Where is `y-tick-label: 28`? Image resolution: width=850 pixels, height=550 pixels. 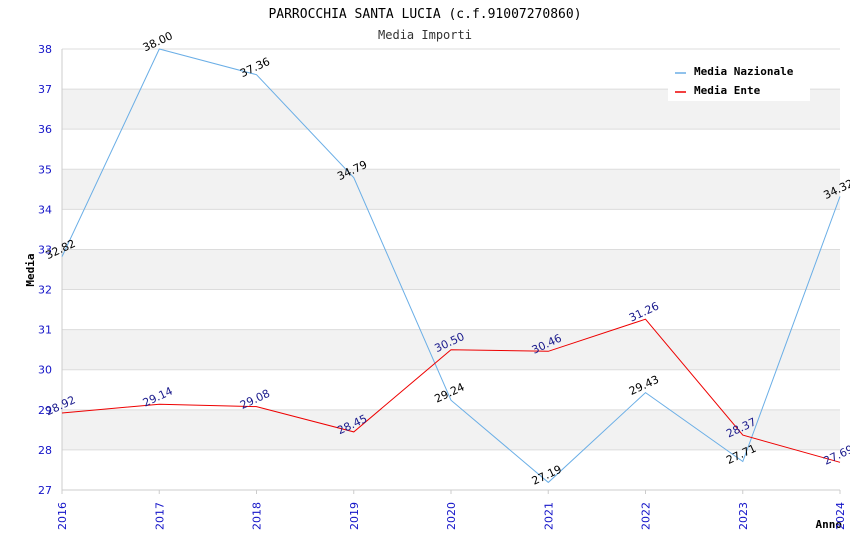
y-tick-label: 28 is located at coordinates (45, 450).